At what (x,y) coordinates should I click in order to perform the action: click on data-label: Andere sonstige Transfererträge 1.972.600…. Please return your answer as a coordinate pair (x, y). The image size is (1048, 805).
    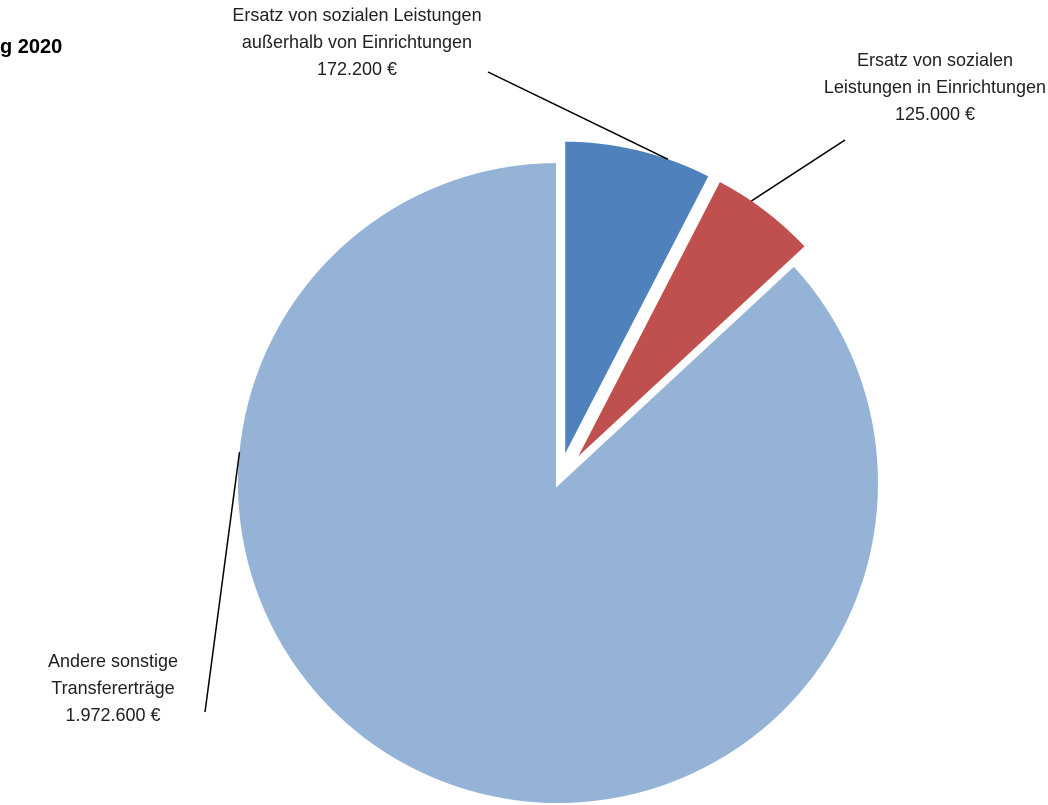
    Looking at the image, I should click on (113, 688).